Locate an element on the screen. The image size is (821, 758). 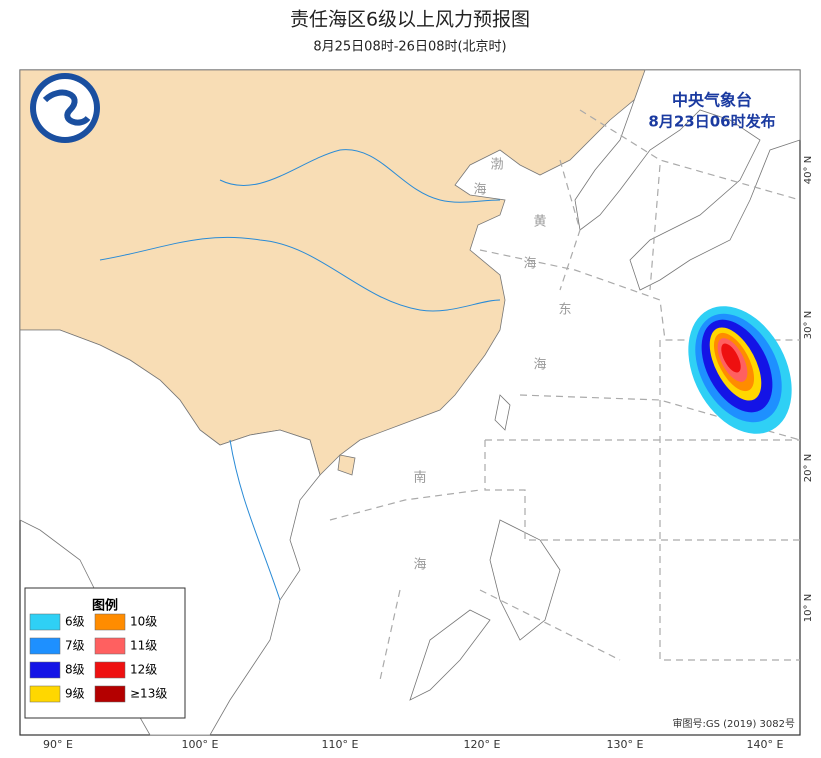
legend-label: 9级 is located at coordinates (75, 694).